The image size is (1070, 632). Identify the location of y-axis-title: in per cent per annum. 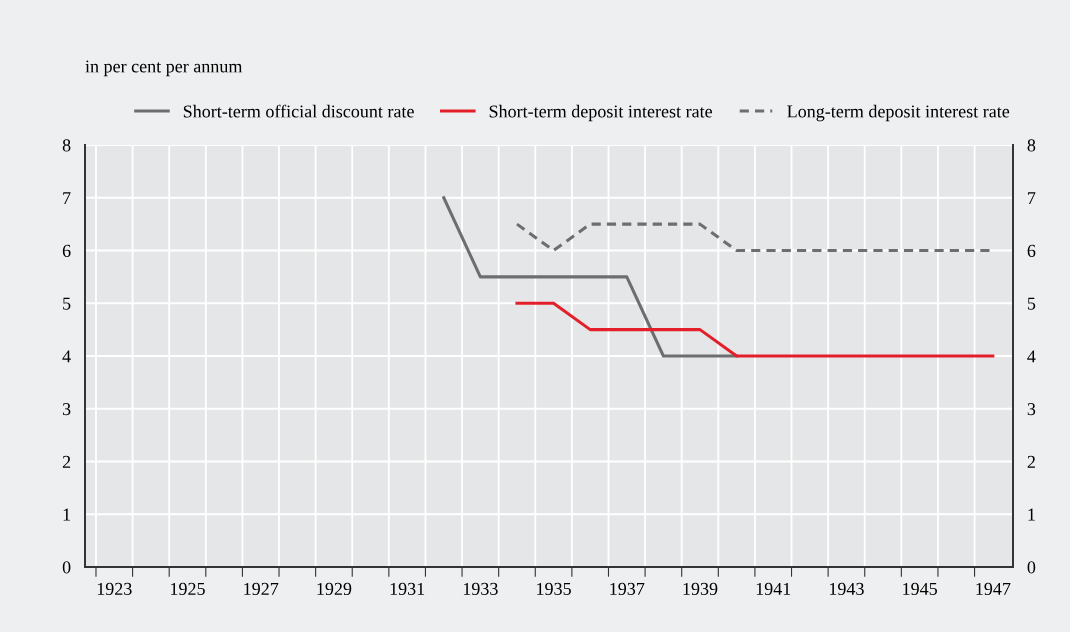
(164, 68).